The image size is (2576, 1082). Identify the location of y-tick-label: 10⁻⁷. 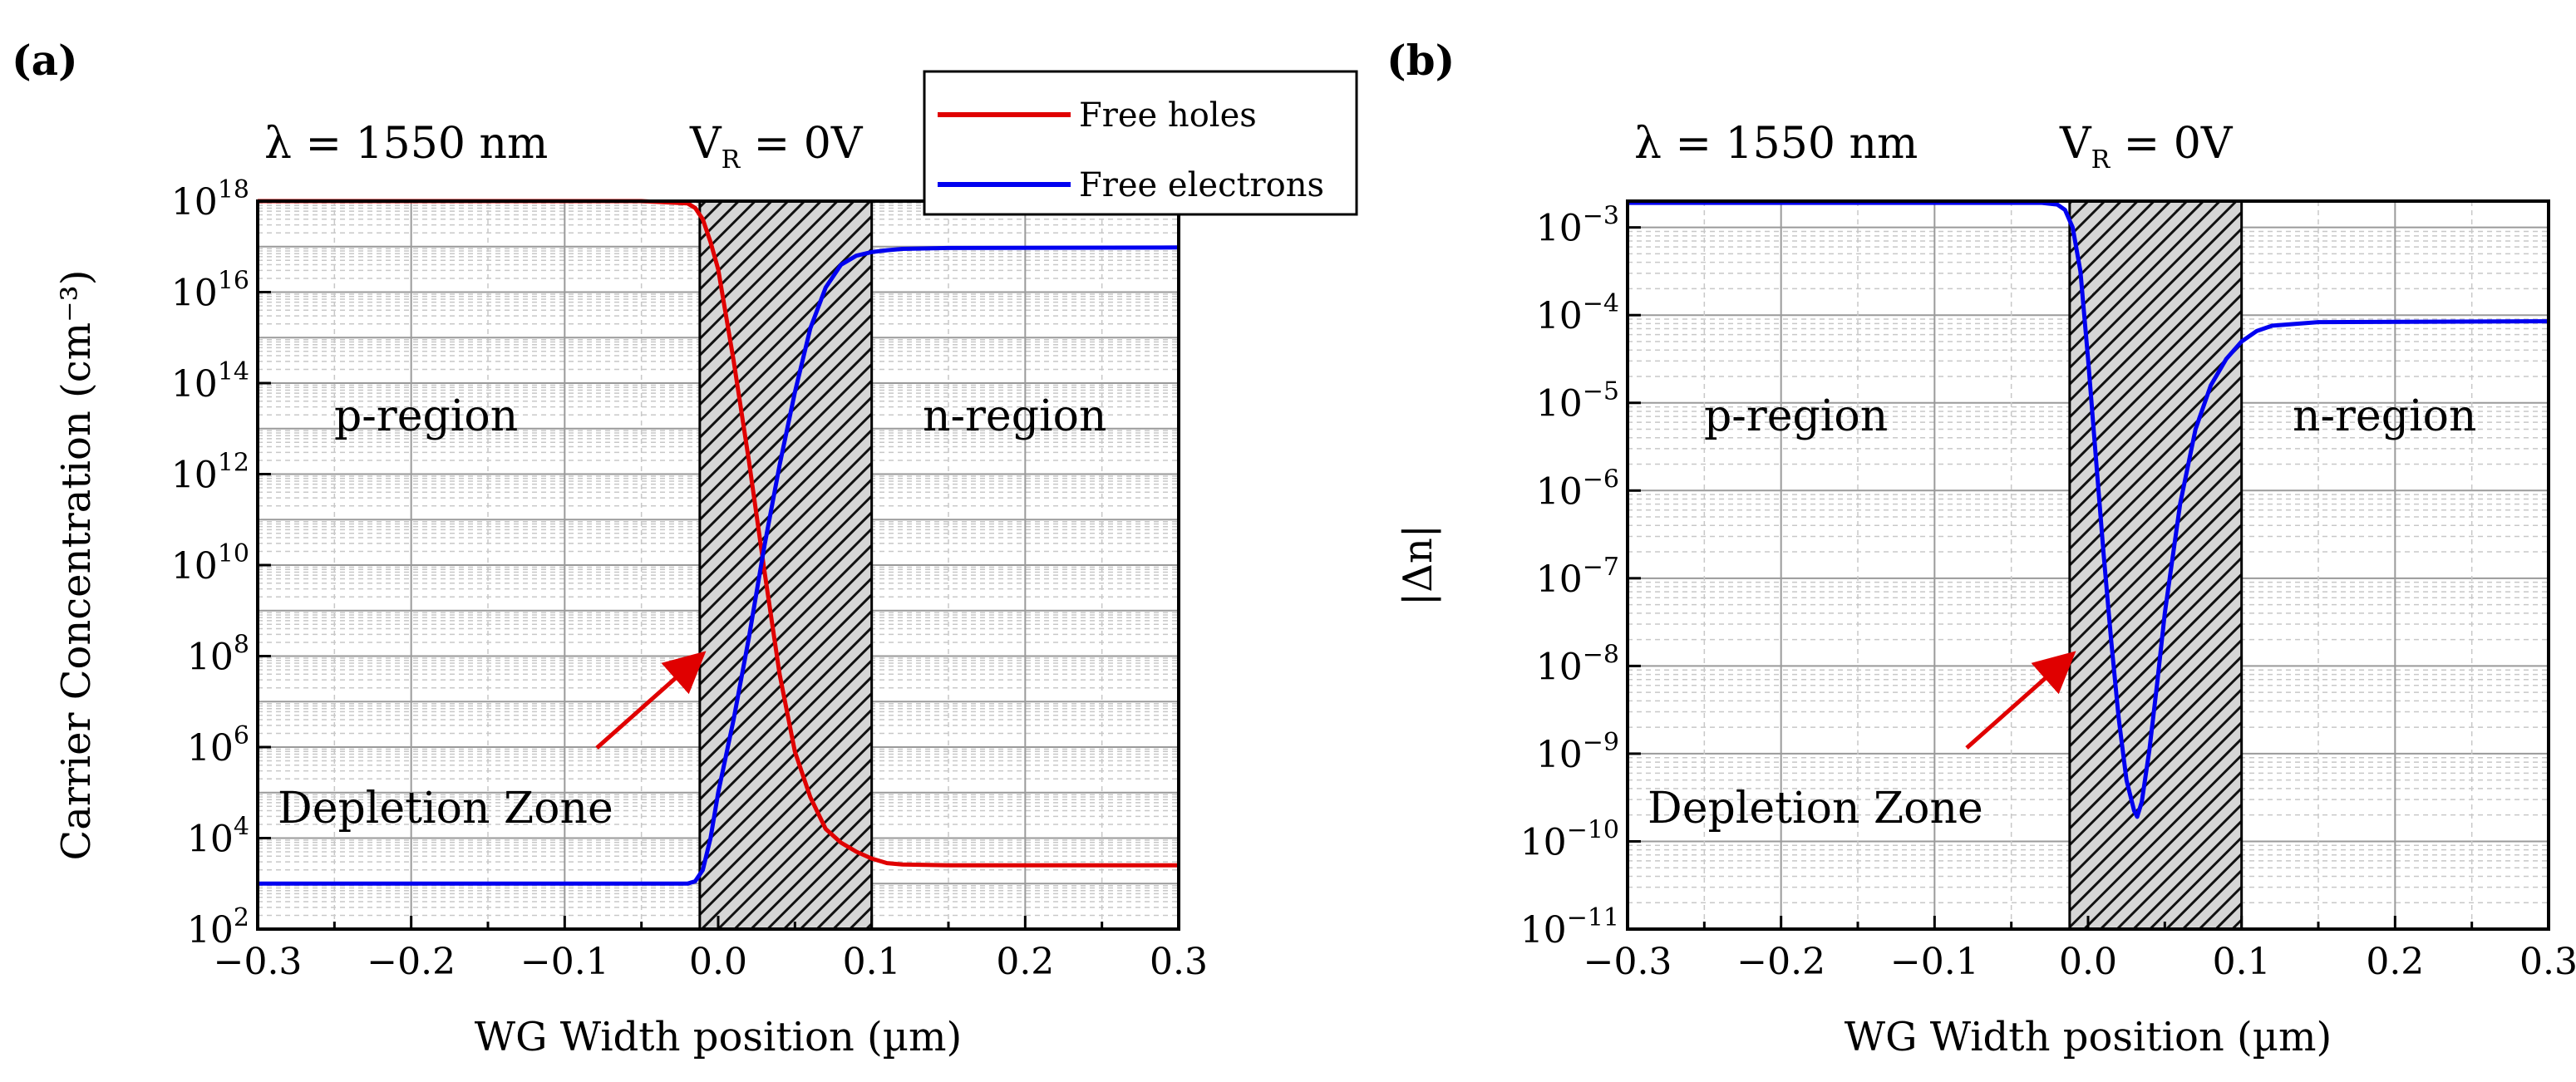
(1577, 577).